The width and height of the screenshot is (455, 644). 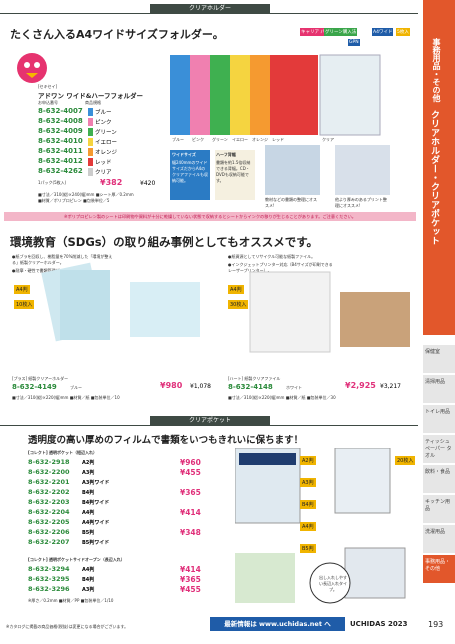 What do you see at coordinates (308, 548) in the screenshot?
I see `tag: B5判` at bounding box center [308, 548].